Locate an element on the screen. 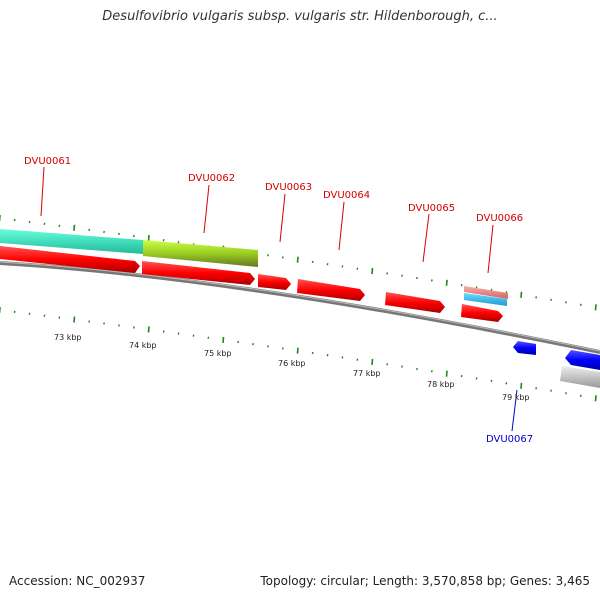 The width and height of the screenshot is (600, 600). gene-label: DVU0063 is located at coordinates (288, 187).